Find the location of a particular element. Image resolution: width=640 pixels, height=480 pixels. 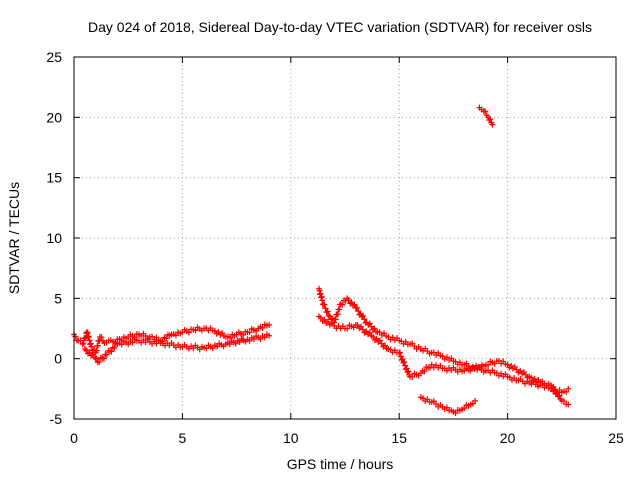

y-axis-label: SDTVAR / TECUs is located at coordinates (14, 238).